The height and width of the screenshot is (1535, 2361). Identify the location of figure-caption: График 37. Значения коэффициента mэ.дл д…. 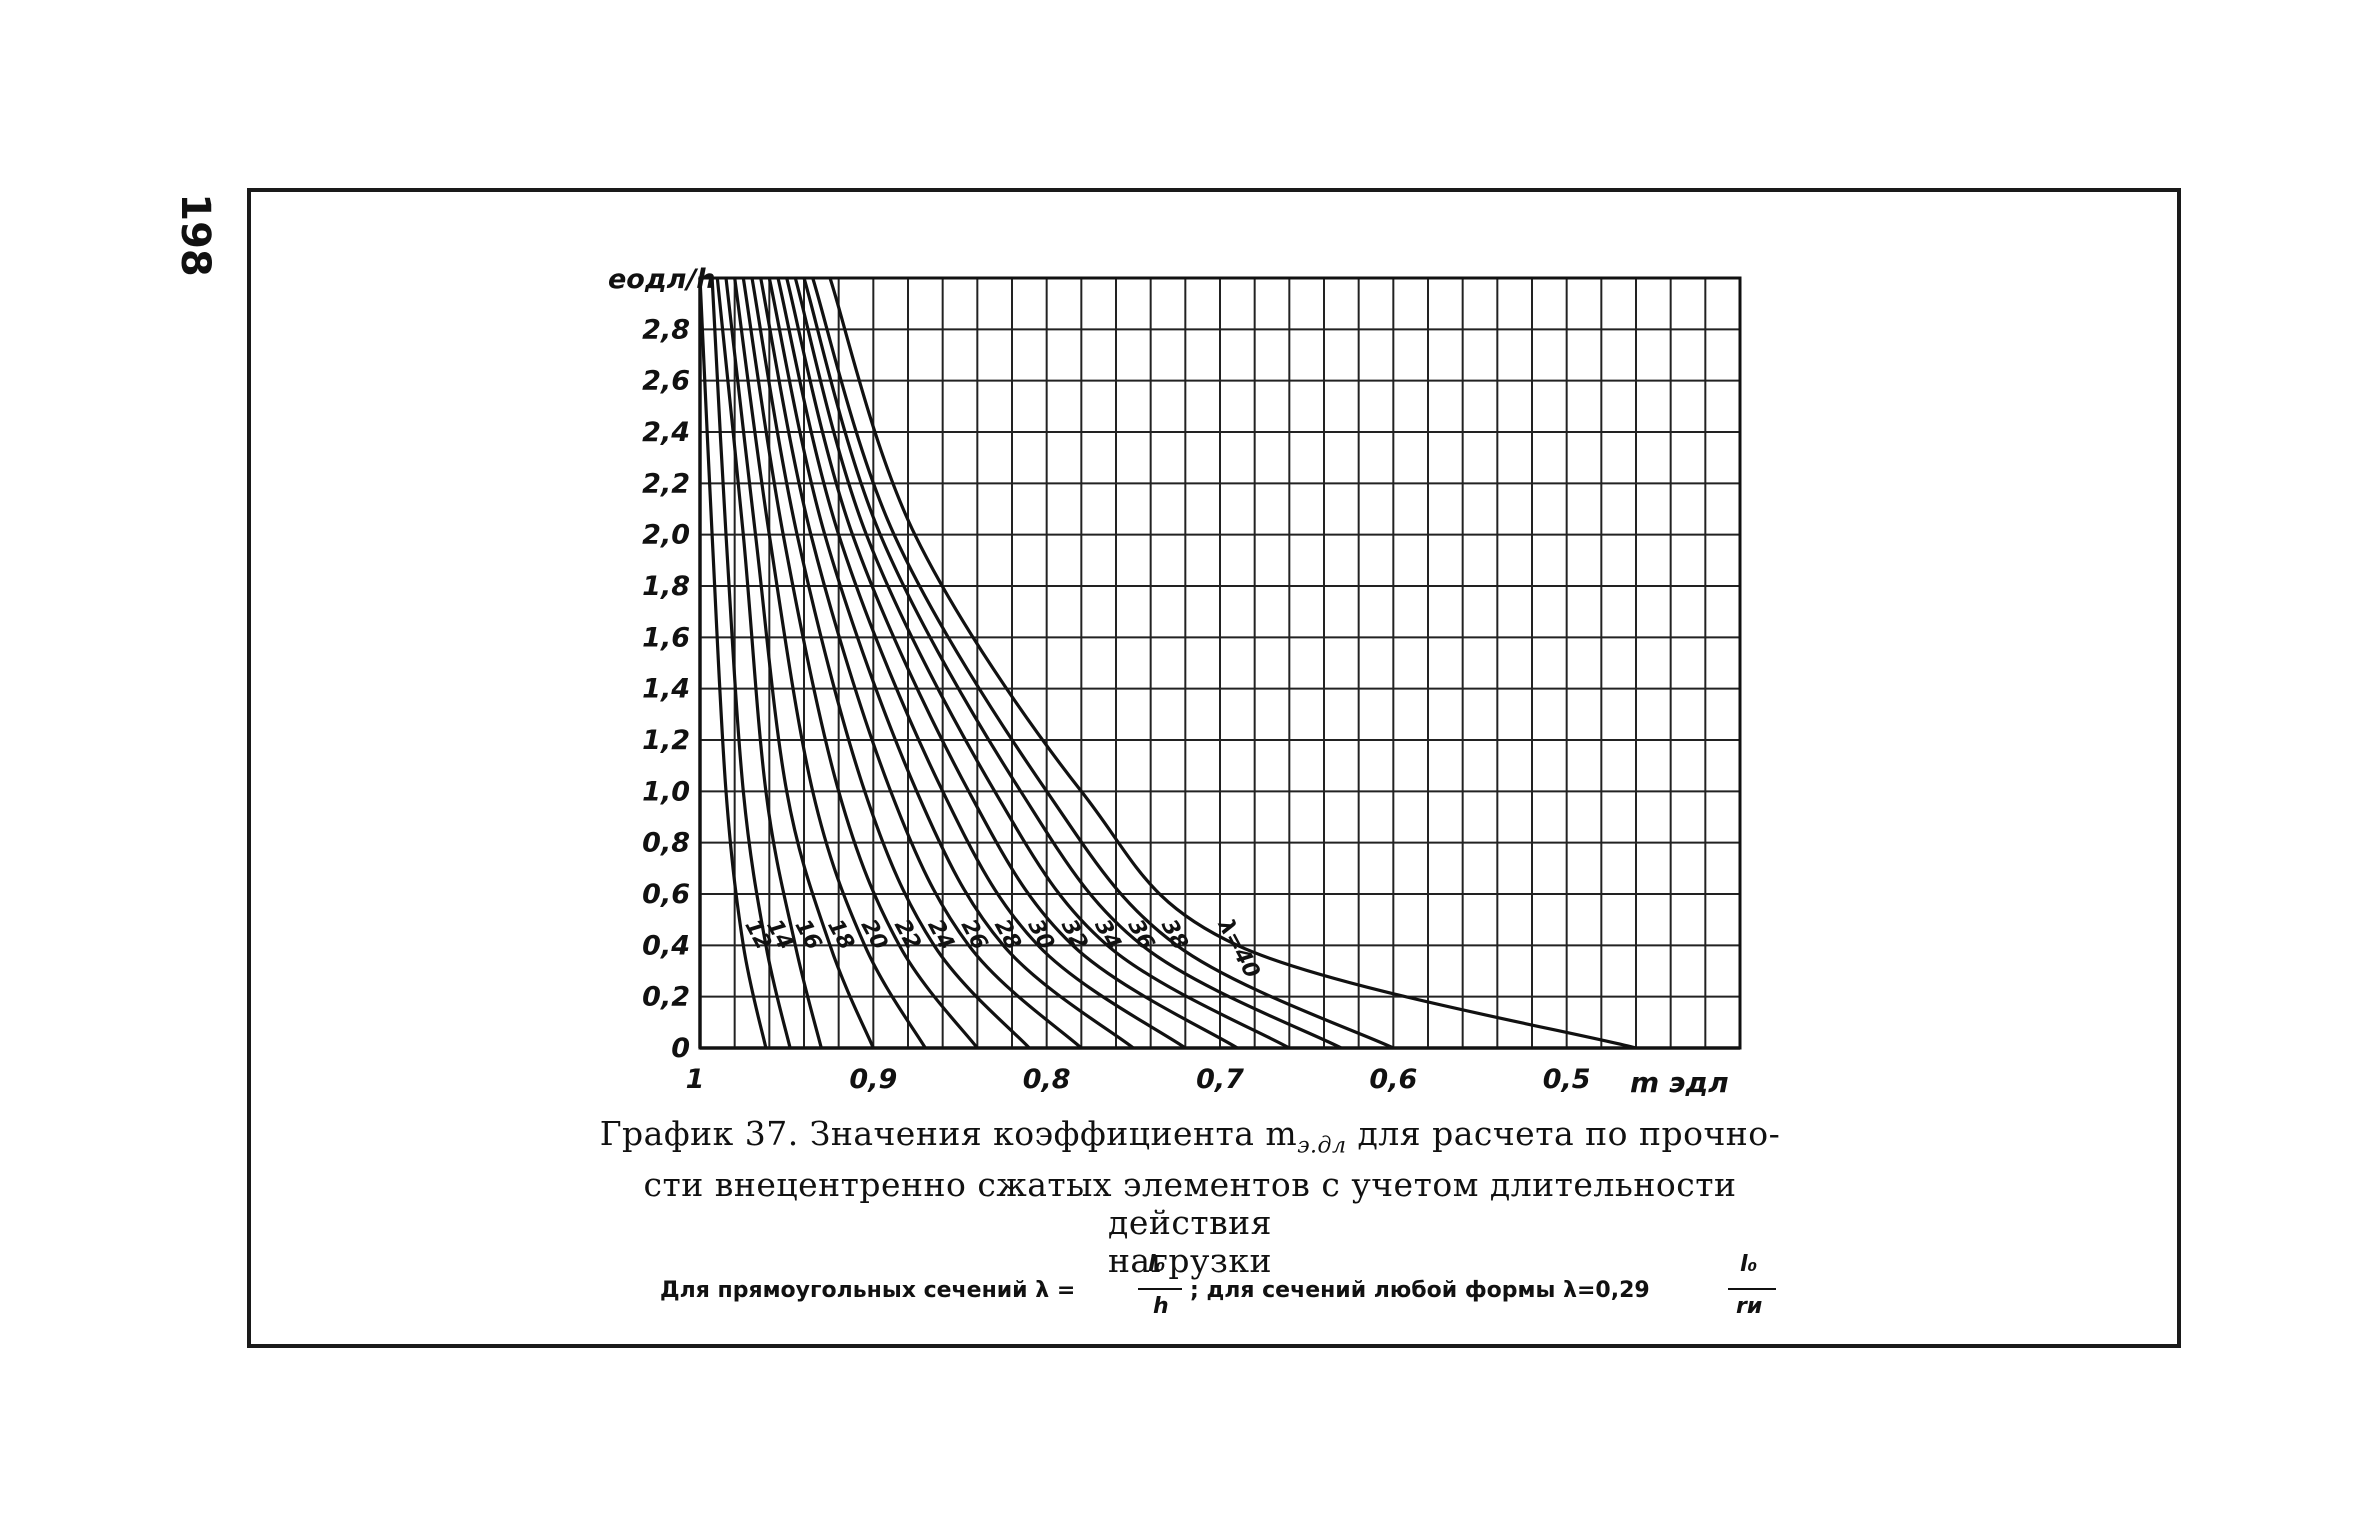
(1190, 1197).